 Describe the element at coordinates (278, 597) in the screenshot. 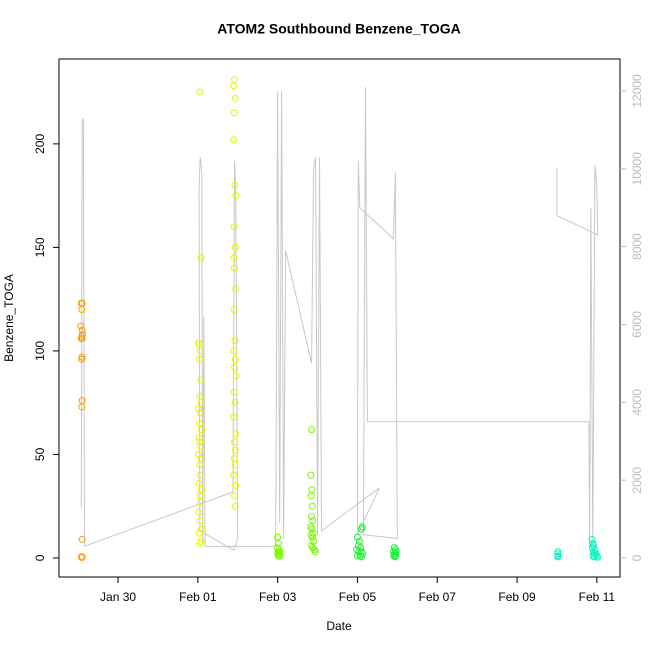

I see `x-tick-label: Feb 03` at that location.